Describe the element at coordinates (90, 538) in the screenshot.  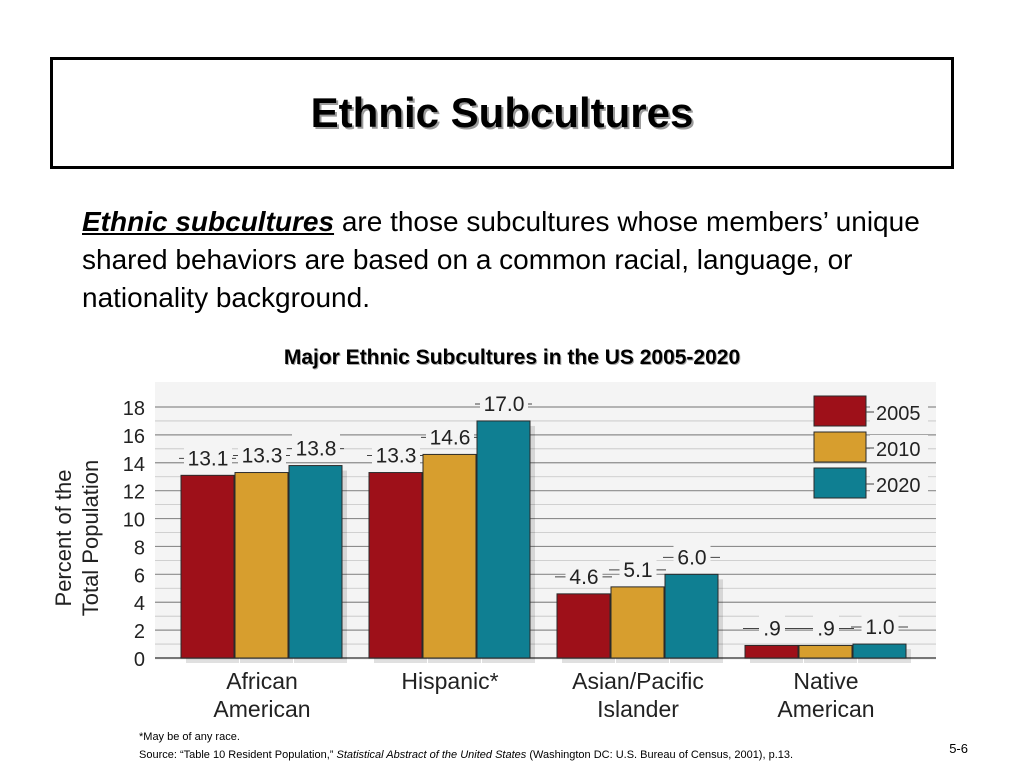
I see `y-axis-title: Total Population` at that location.